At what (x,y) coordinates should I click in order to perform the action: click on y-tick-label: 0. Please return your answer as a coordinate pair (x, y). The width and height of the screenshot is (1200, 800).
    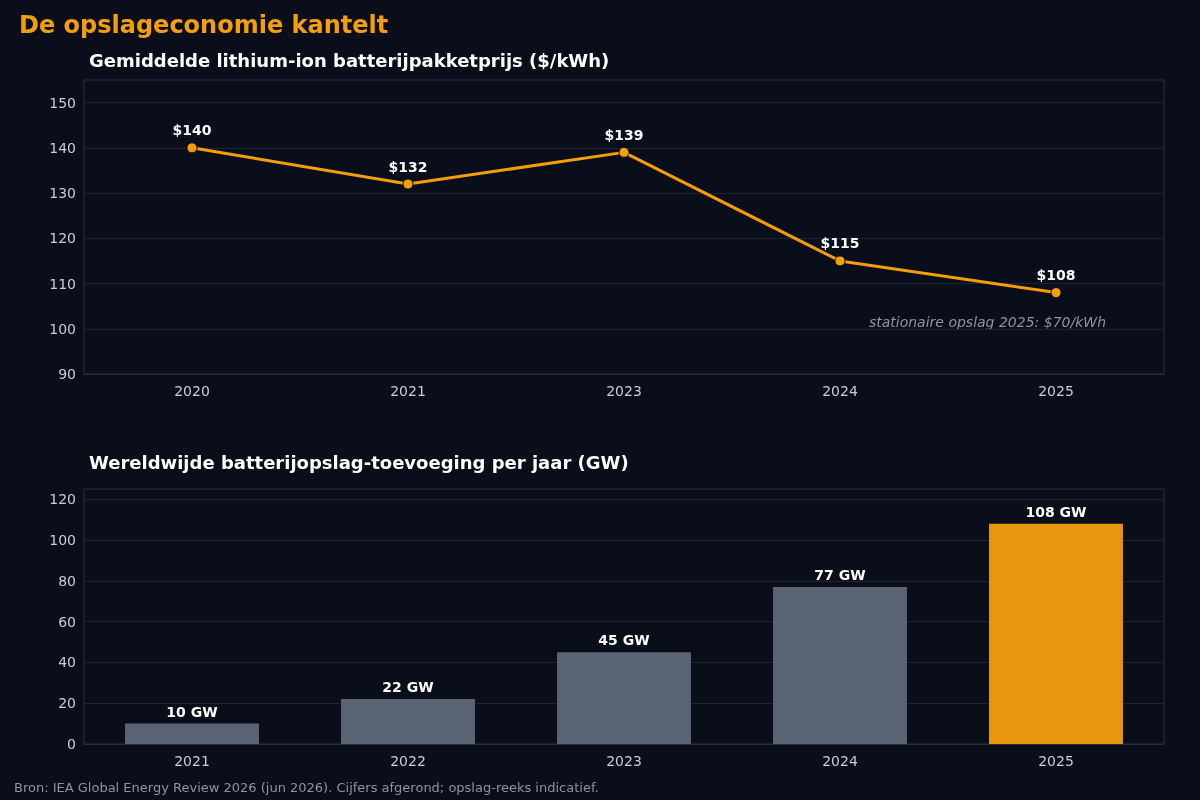
    Looking at the image, I should click on (71, 744).